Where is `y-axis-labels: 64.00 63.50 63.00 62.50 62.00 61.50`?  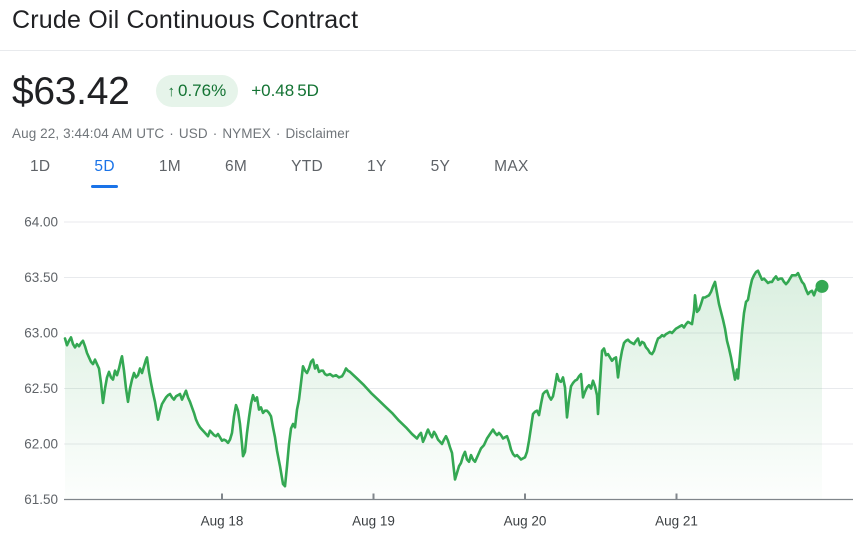
y-axis-labels: 64.00 63.50 63.00 62.50 62.00 61.50 is located at coordinates (41, 361).